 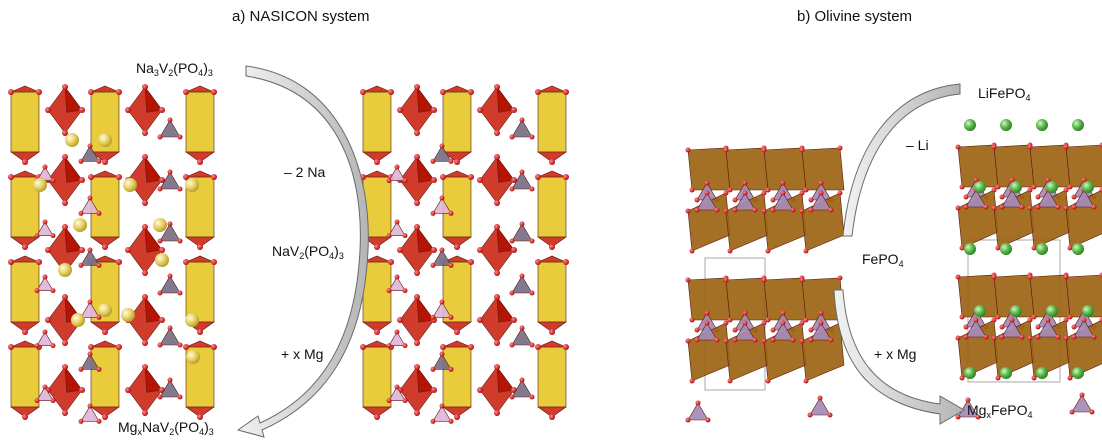 What do you see at coordinates (1028, 269) in the screenshot?
I see `olivine-structure-right` at bounding box center [1028, 269].